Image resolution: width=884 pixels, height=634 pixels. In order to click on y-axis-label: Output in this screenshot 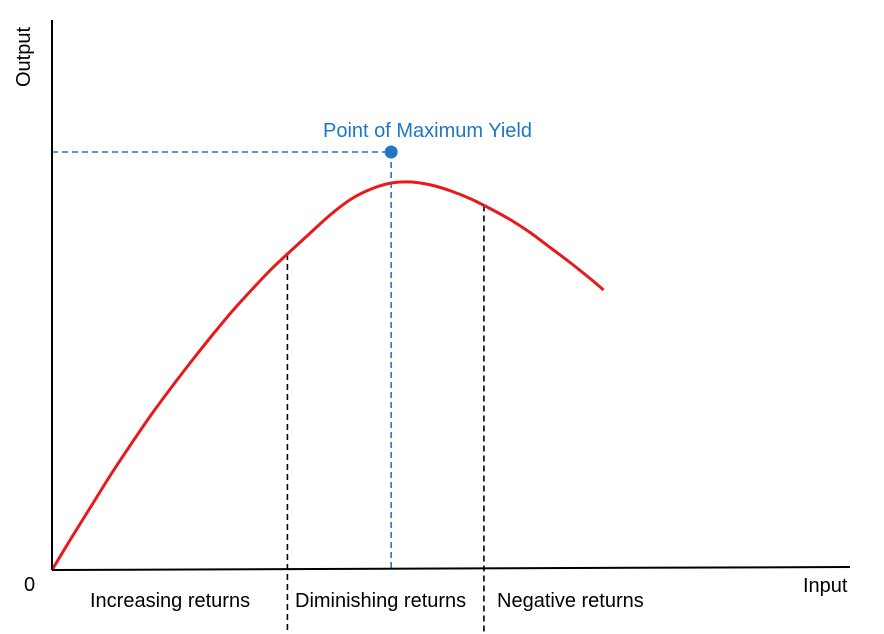, I will do `click(24, 57)`.